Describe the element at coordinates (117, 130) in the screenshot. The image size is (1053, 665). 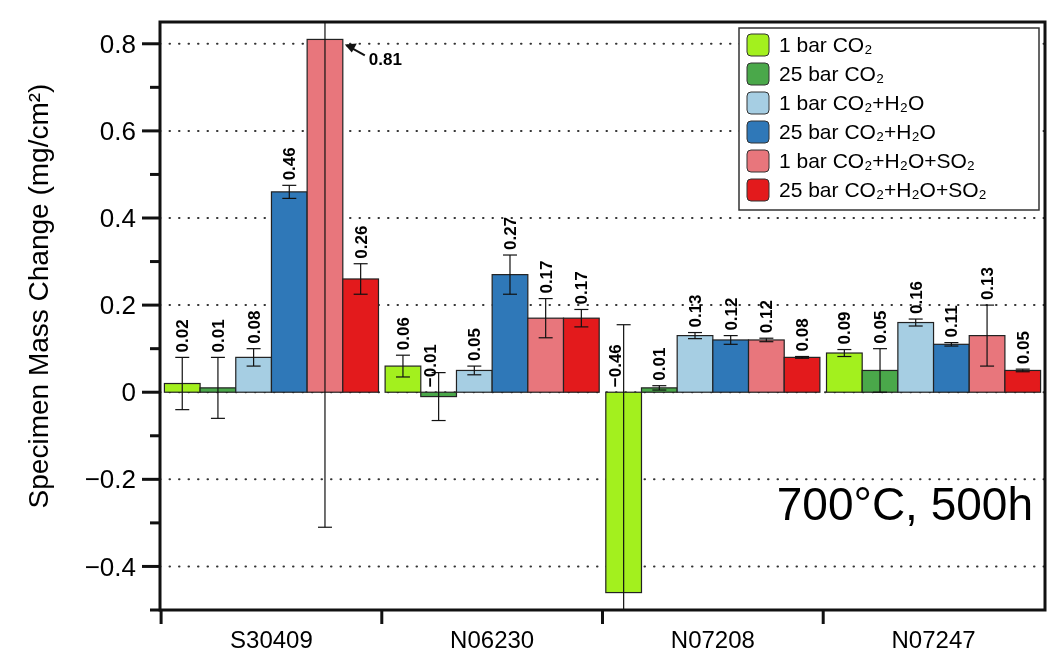
I see `y-tick-label: 0.6` at that location.